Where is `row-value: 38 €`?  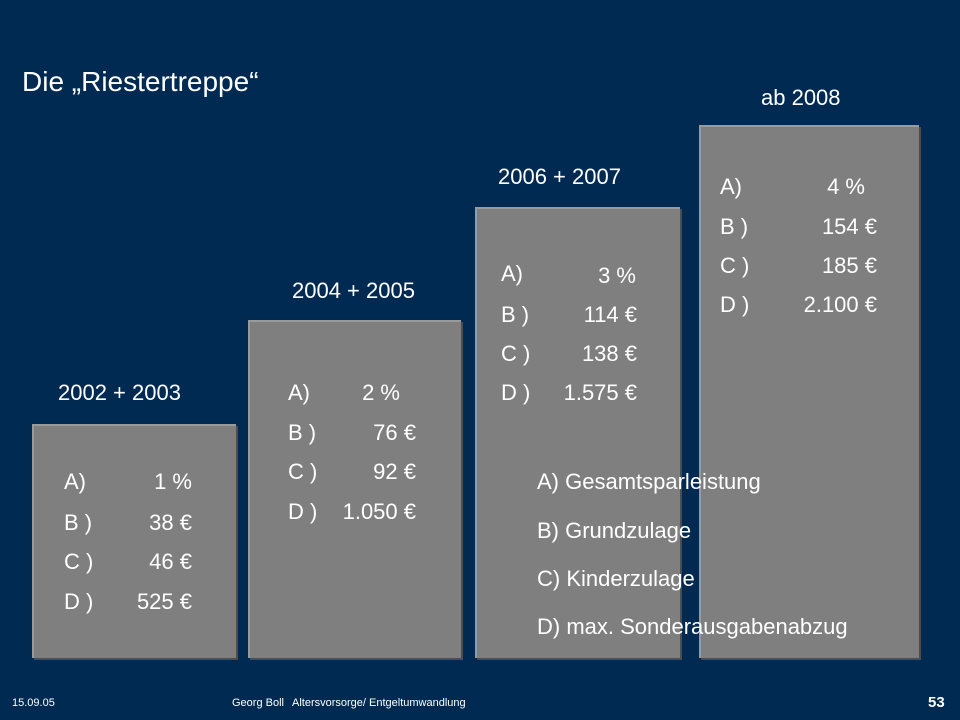 row-value: 38 € is located at coordinates (170, 522).